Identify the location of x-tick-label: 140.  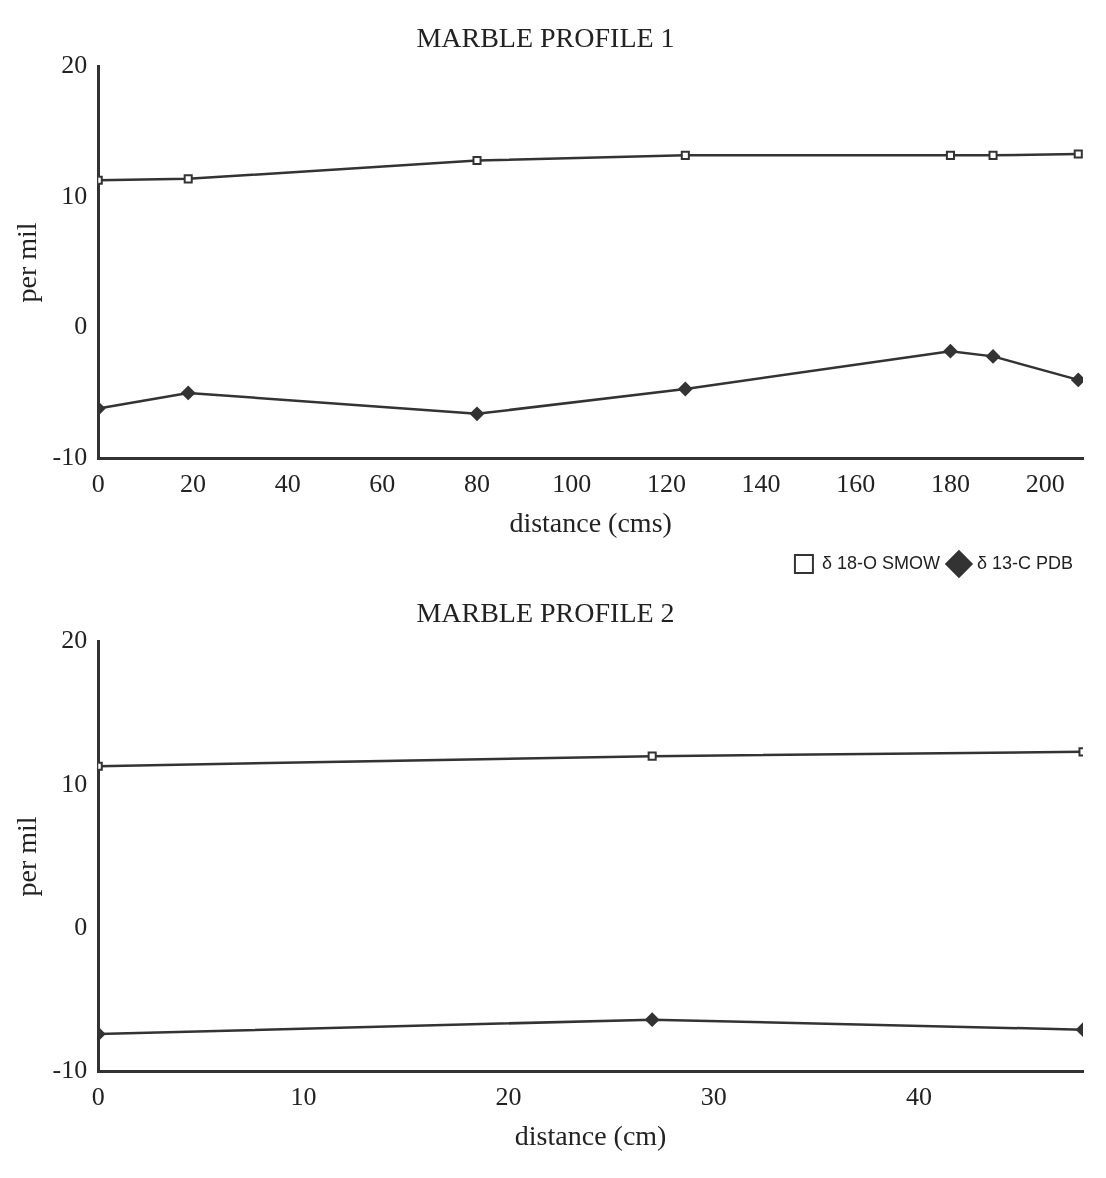
(761, 483).